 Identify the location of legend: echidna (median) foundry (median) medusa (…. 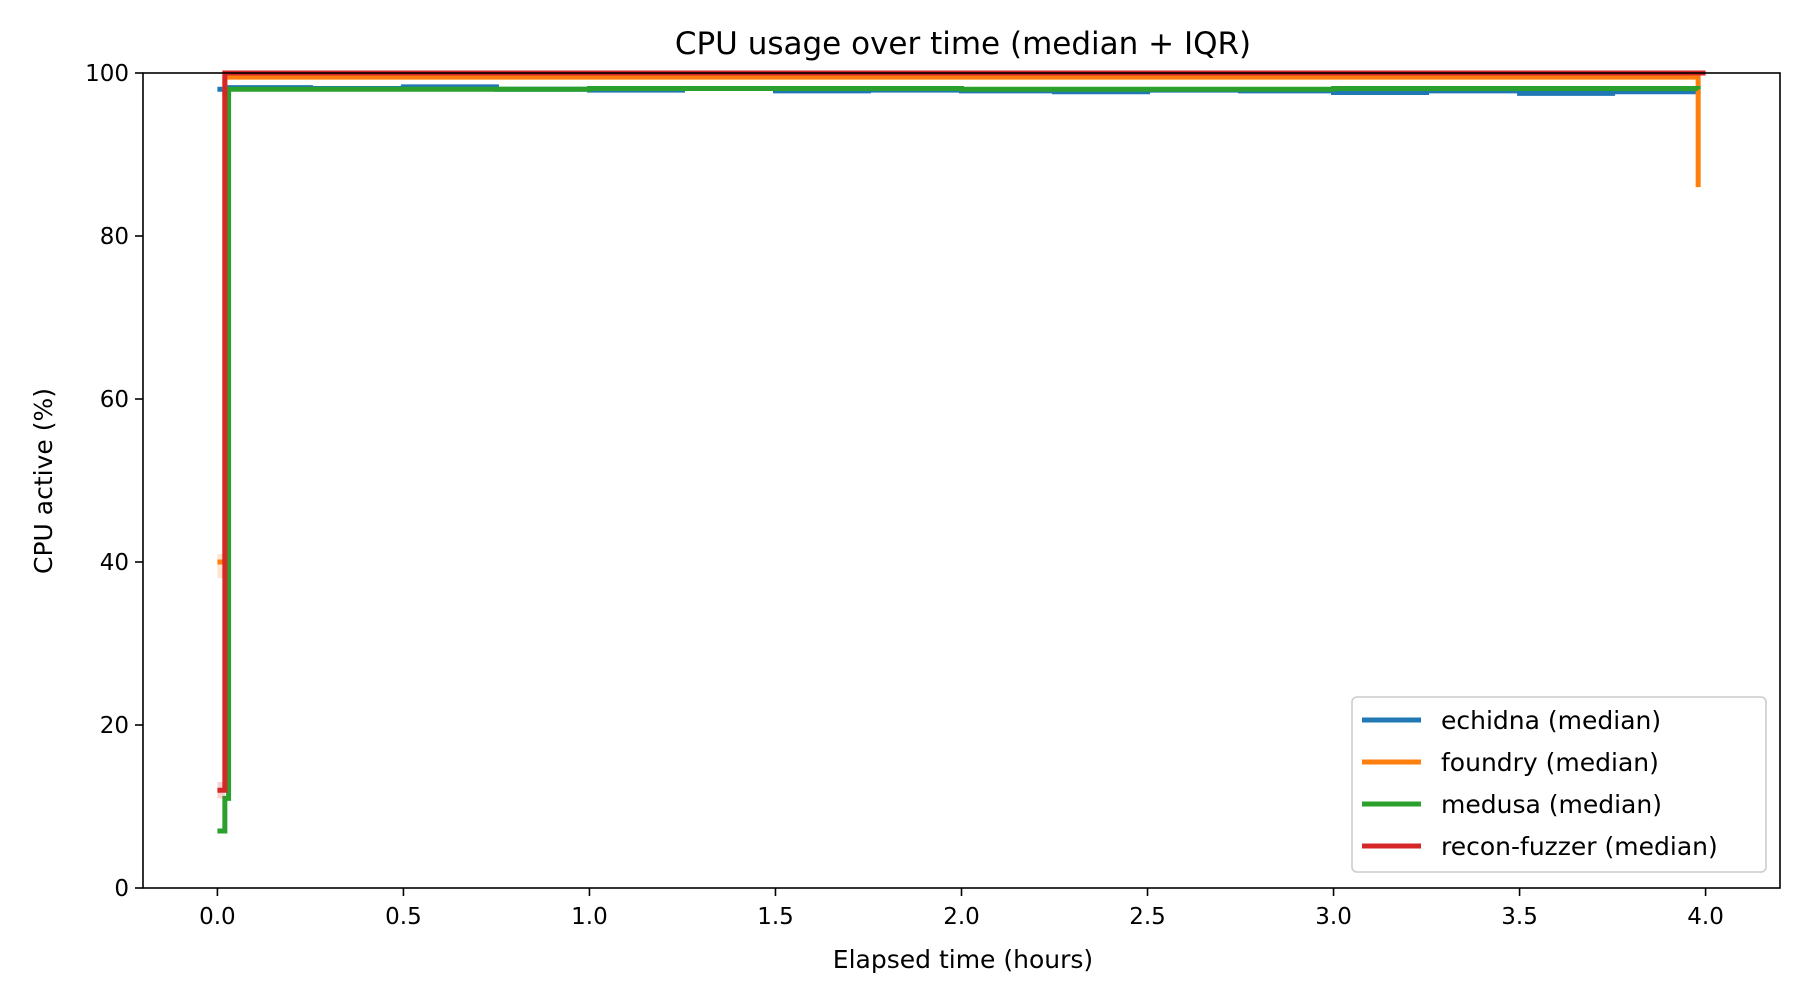
(1559, 784).